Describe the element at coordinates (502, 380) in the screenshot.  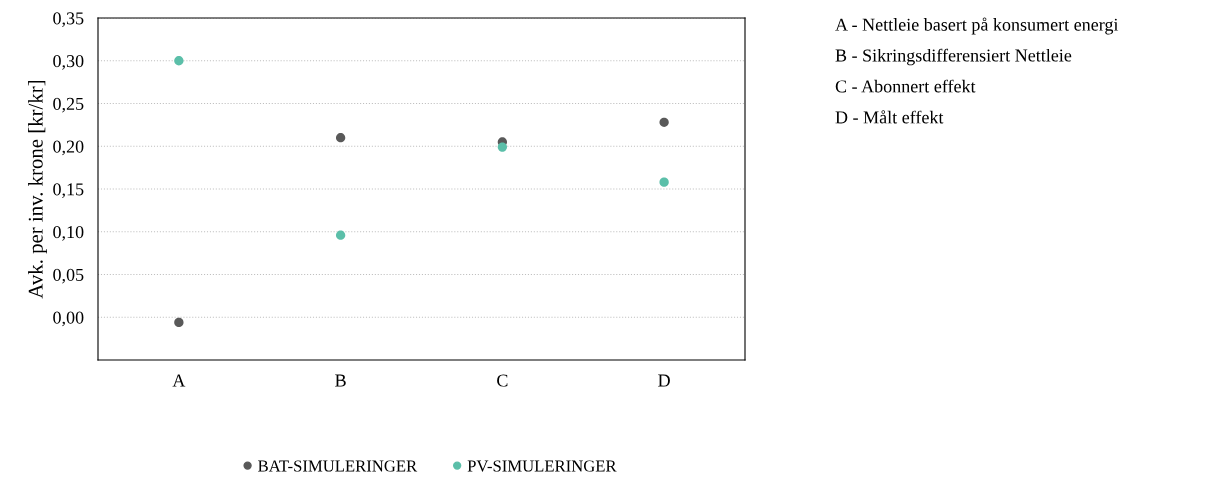
I see `x-tick-label: C` at that location.